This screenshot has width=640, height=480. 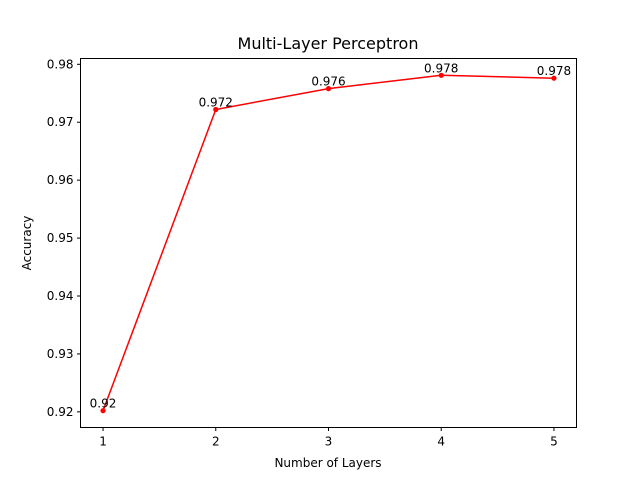 What do you see at coordinates (60, 412) in the screenshot?
I see `y-tick-label: 0.92` at bounding box center [60, 412].